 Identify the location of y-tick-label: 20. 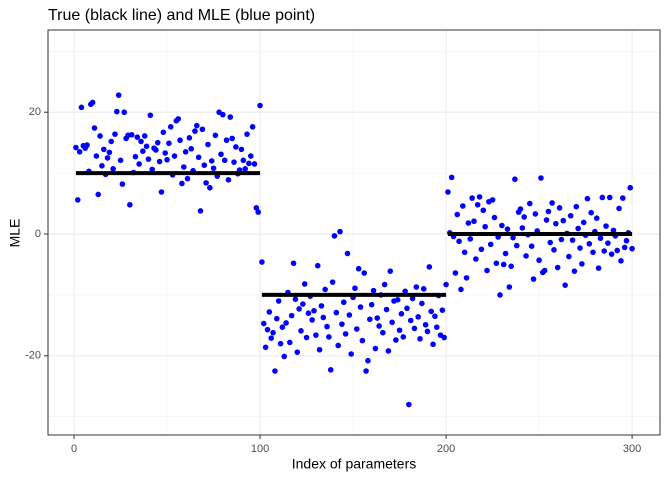
(35, 112).